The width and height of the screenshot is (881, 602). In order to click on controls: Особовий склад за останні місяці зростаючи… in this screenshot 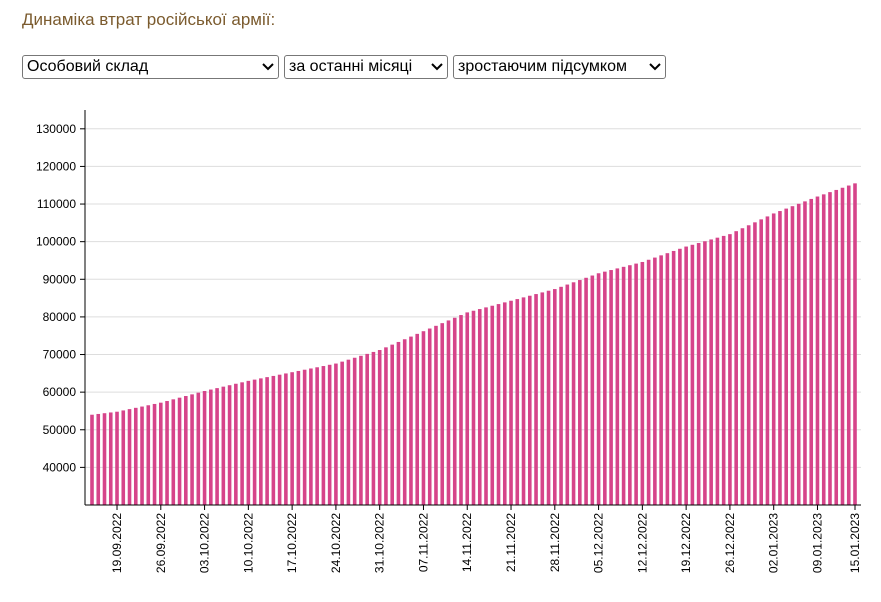, I will do `click(344, 67)`.